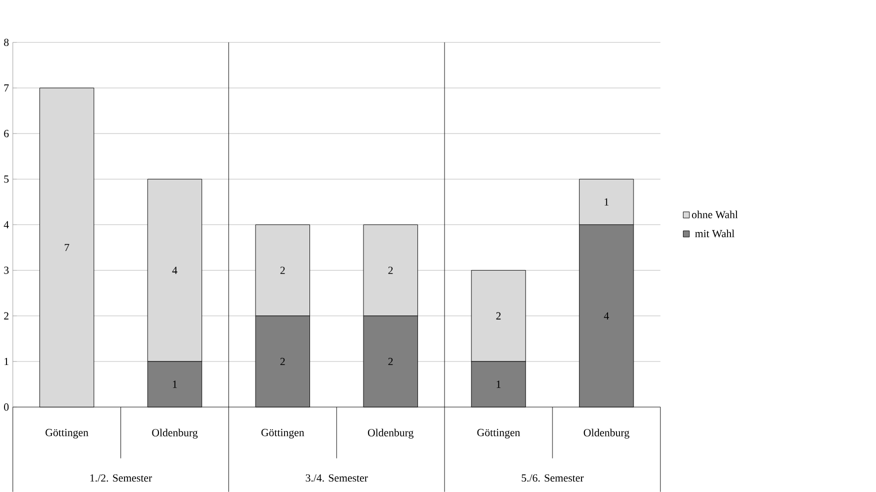 Image resolution: width=876 pixels, height=492 pixels. Describe the element at coordinates (6, 316) in the screenshot. I see `y-tick-label: 2` at that location.